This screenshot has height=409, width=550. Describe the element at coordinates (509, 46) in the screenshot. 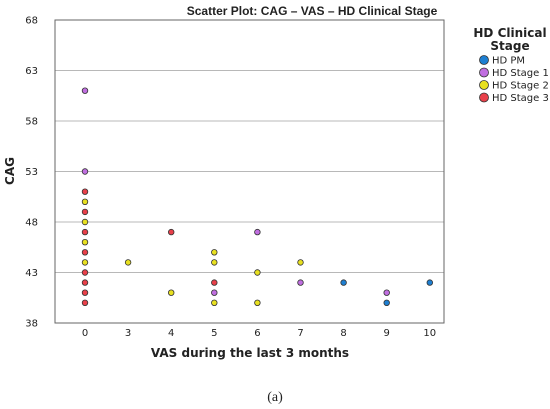

I see `legend-title-line2: Stage` at that location.